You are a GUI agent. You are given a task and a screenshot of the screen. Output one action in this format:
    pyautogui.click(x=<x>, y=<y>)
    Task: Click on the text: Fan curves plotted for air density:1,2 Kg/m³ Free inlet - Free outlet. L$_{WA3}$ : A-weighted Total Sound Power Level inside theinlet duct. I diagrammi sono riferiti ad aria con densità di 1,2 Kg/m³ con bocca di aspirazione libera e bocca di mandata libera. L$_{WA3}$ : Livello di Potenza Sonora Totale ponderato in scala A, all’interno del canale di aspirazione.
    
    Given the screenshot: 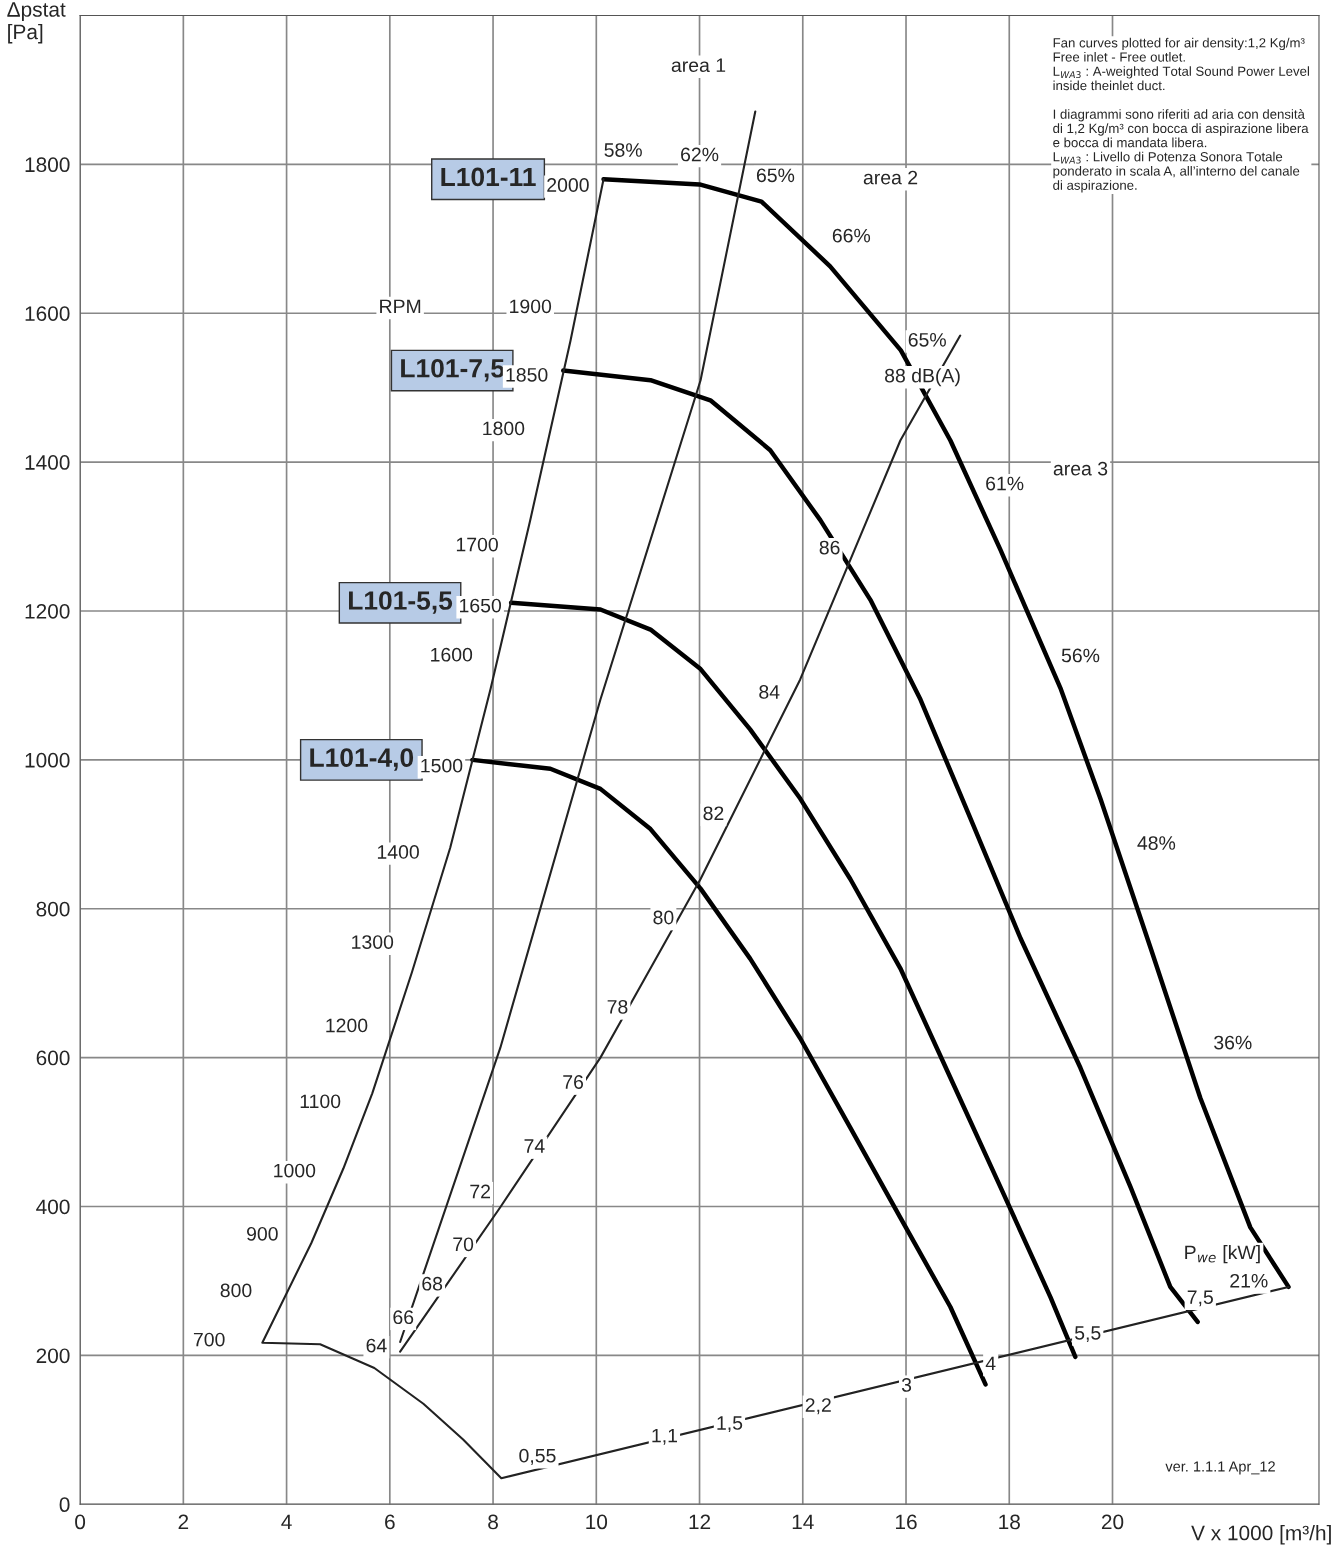 What is the action you would take?
    pyautogui.click(x=1181, y=115)
    